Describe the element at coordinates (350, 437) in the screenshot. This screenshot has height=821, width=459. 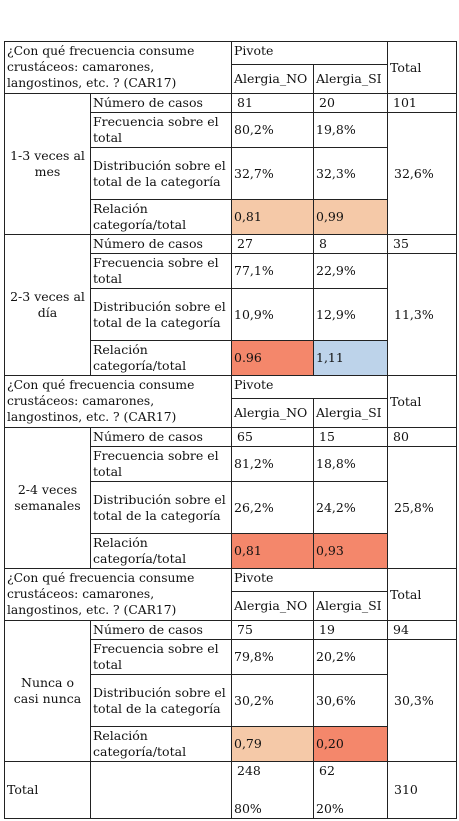
I see `cases-si: 15` at that location.